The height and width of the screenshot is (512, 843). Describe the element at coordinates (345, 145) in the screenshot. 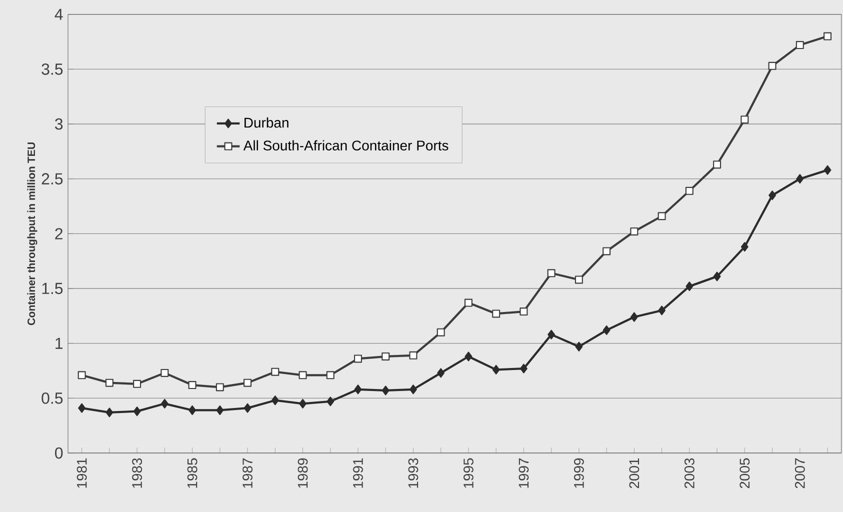

I see `legend-label: All South-African Container Ports` at that location.